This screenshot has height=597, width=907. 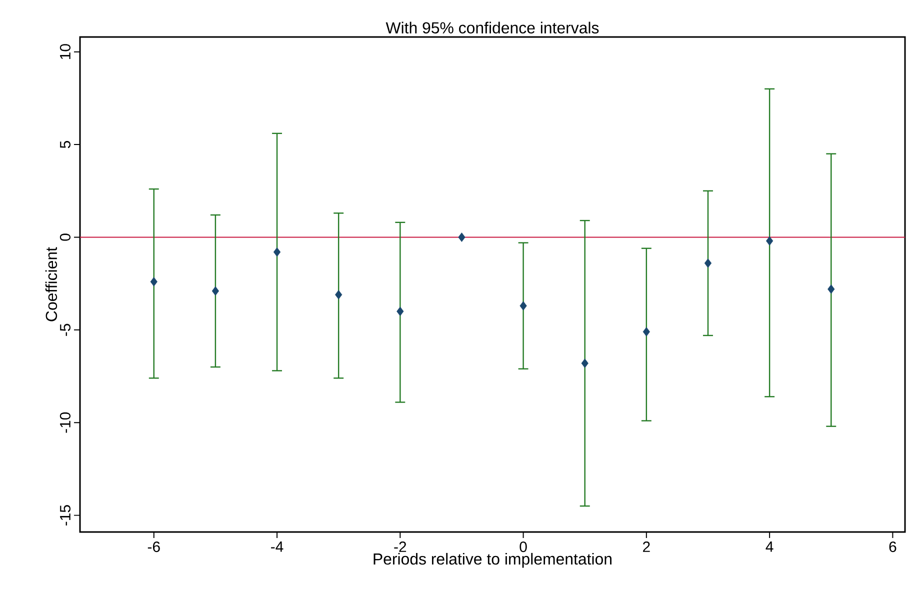 I want to click on y-tick-label: -15, so click(x=65, y=515).